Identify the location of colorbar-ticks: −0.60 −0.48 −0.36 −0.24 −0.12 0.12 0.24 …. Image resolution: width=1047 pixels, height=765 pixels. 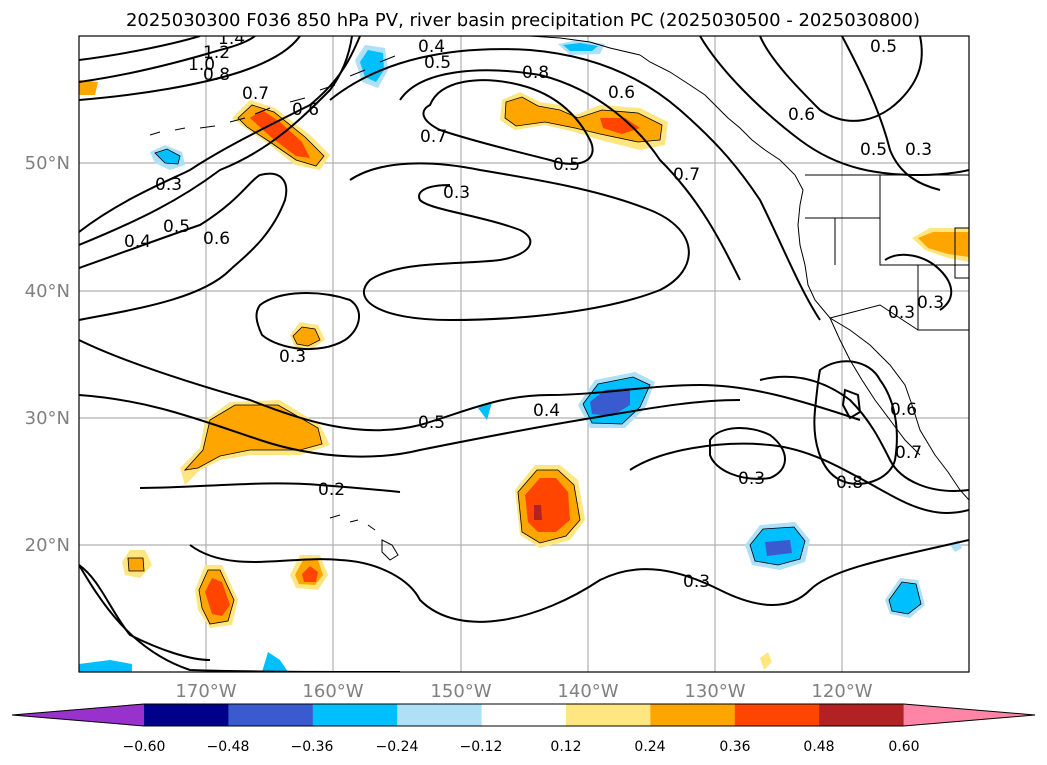
(521, 747).